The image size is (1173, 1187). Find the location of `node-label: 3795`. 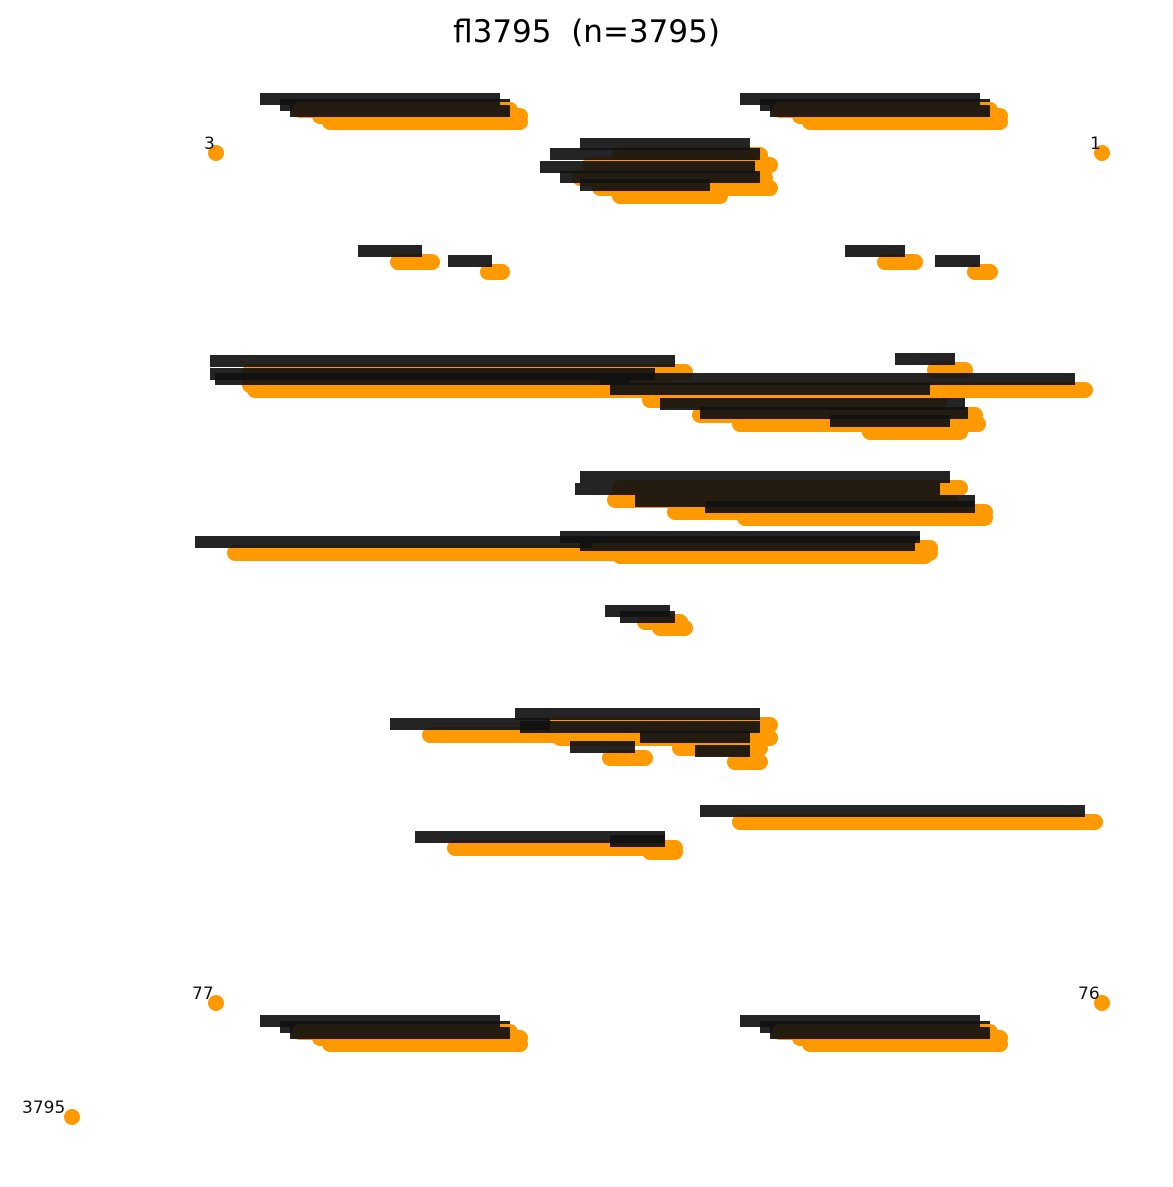

node-label: 3795 is located at coordinates (43, 1108).